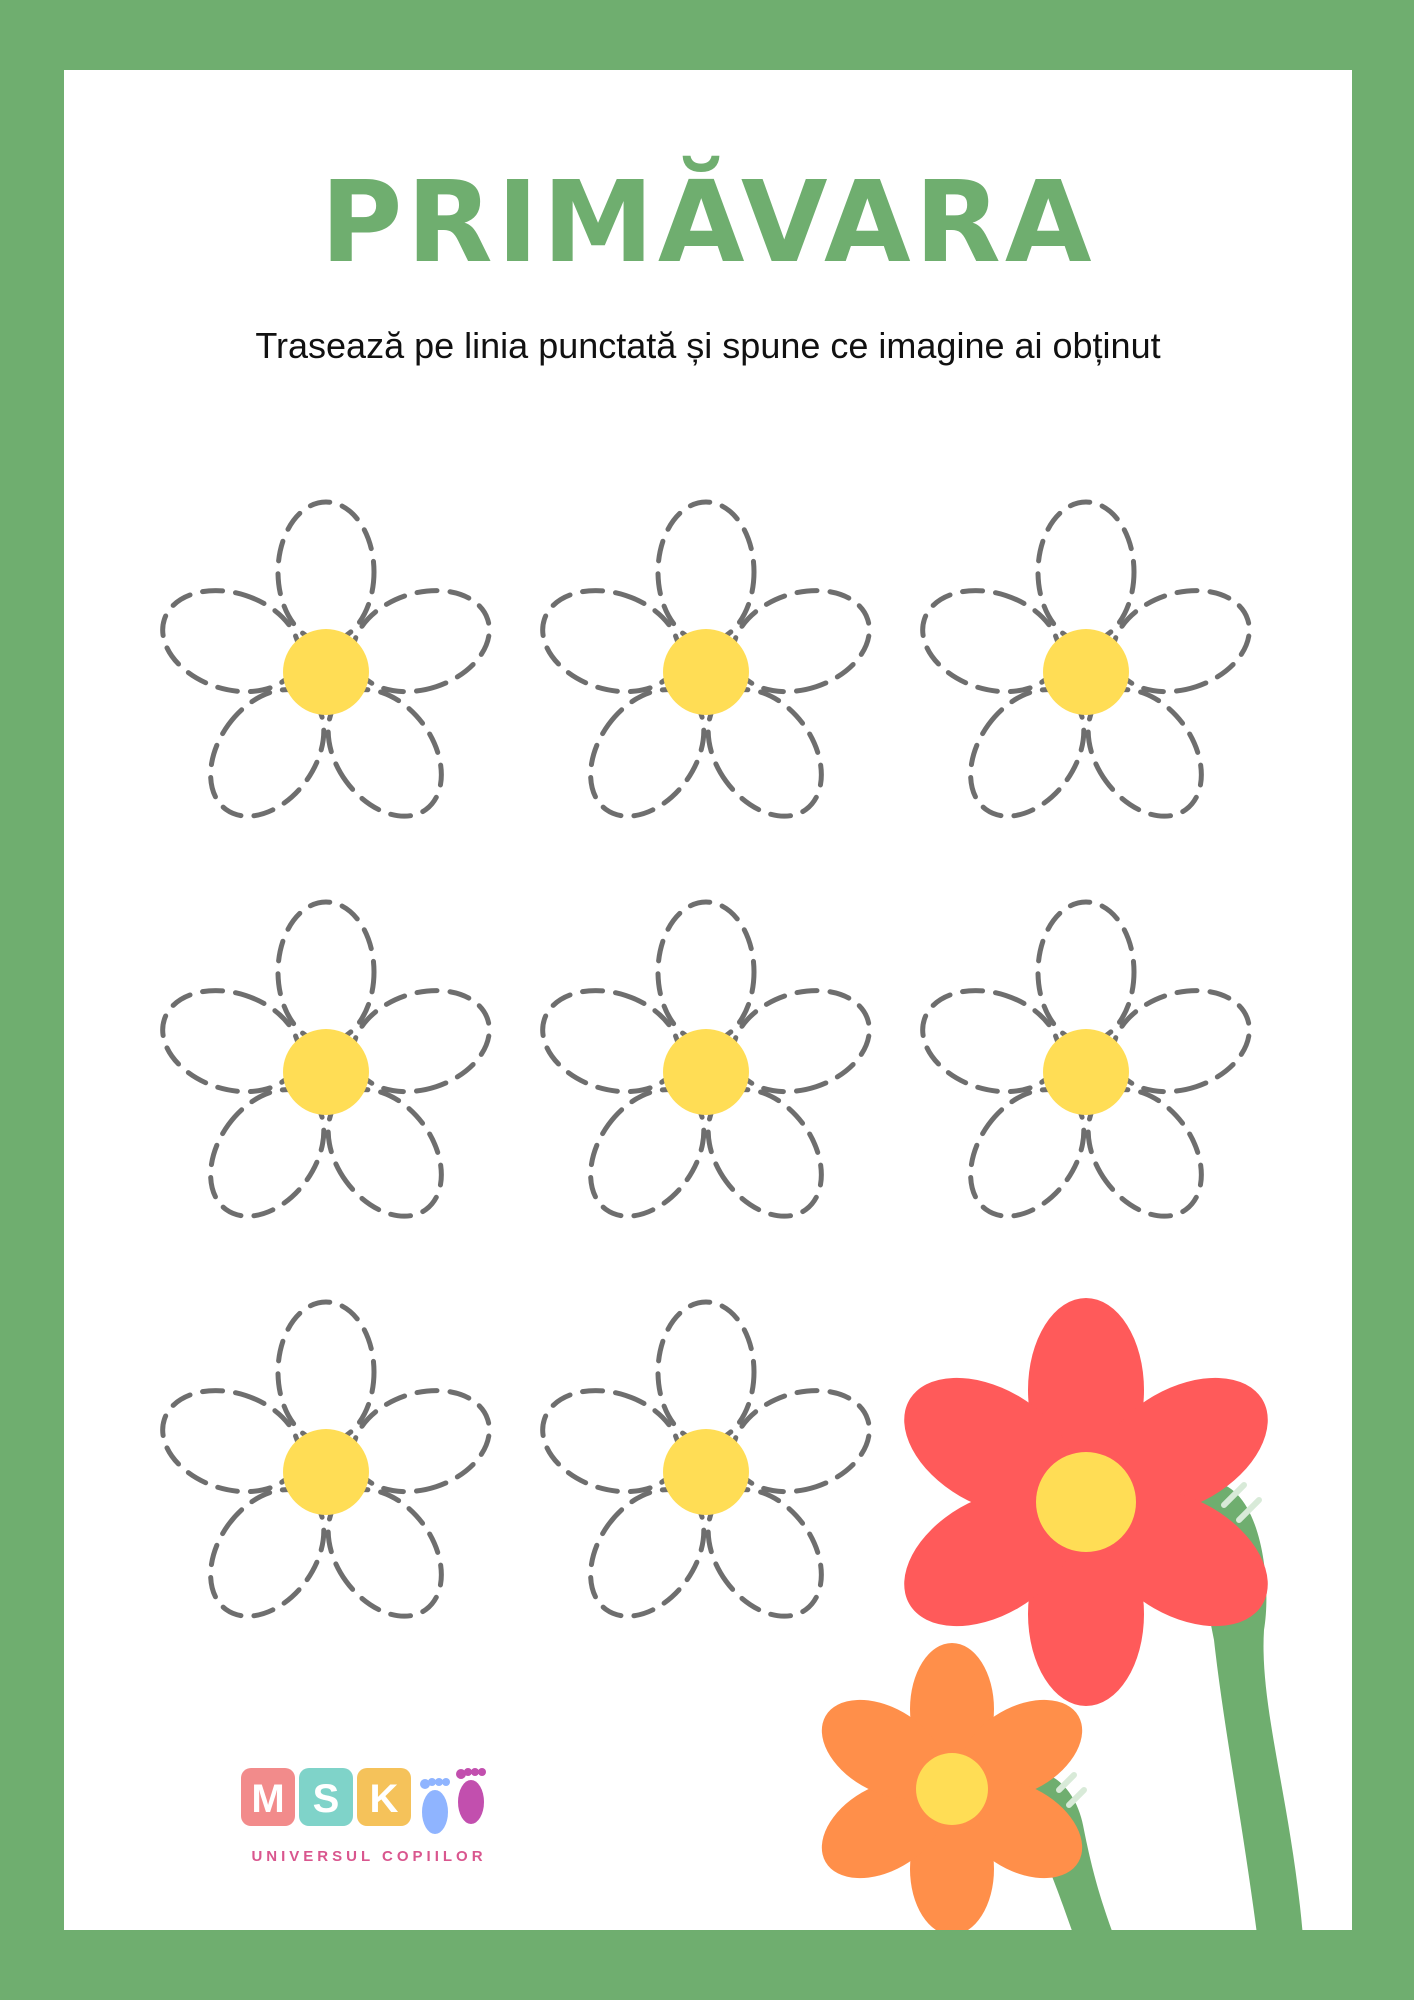 This screenshot has height=2000, width=1414. I want to click on large-red-flower, so click(1086, 1502).